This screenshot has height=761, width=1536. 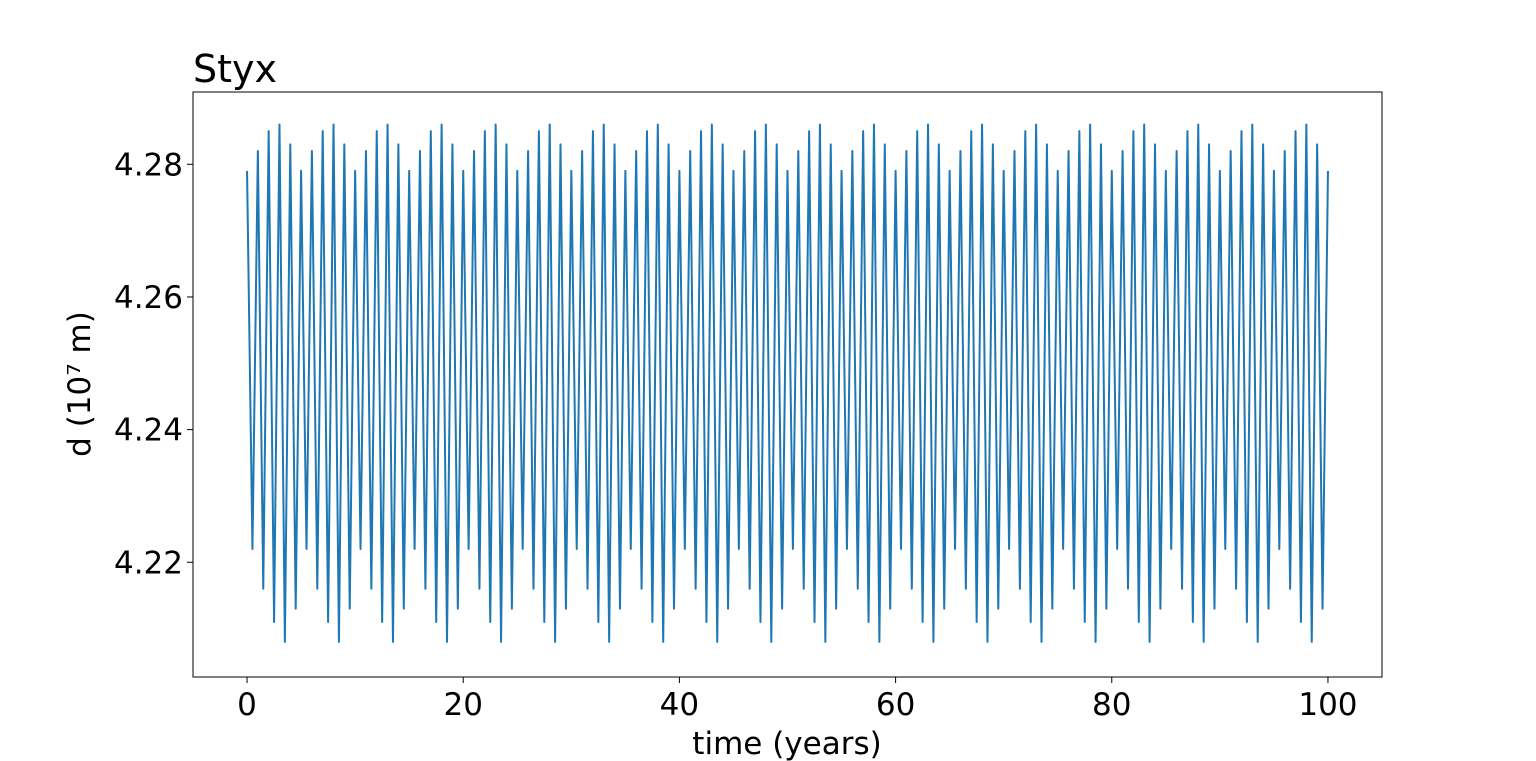 I want to click on y-tick-label: 4.22, so click(x=148, y=563).